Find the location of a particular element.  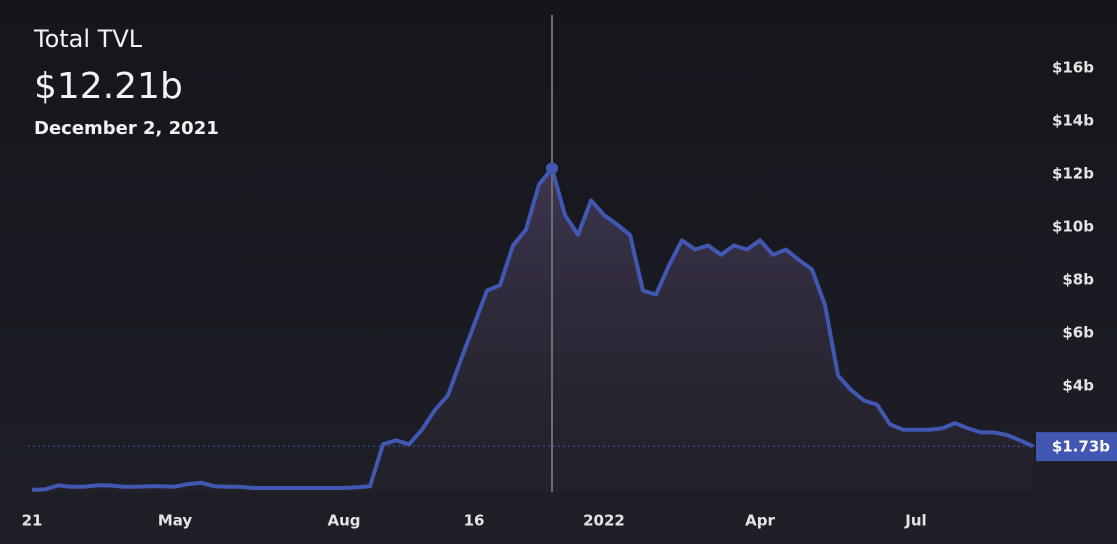

y-tick-label: $8b is located at coordinates (1078, 280).